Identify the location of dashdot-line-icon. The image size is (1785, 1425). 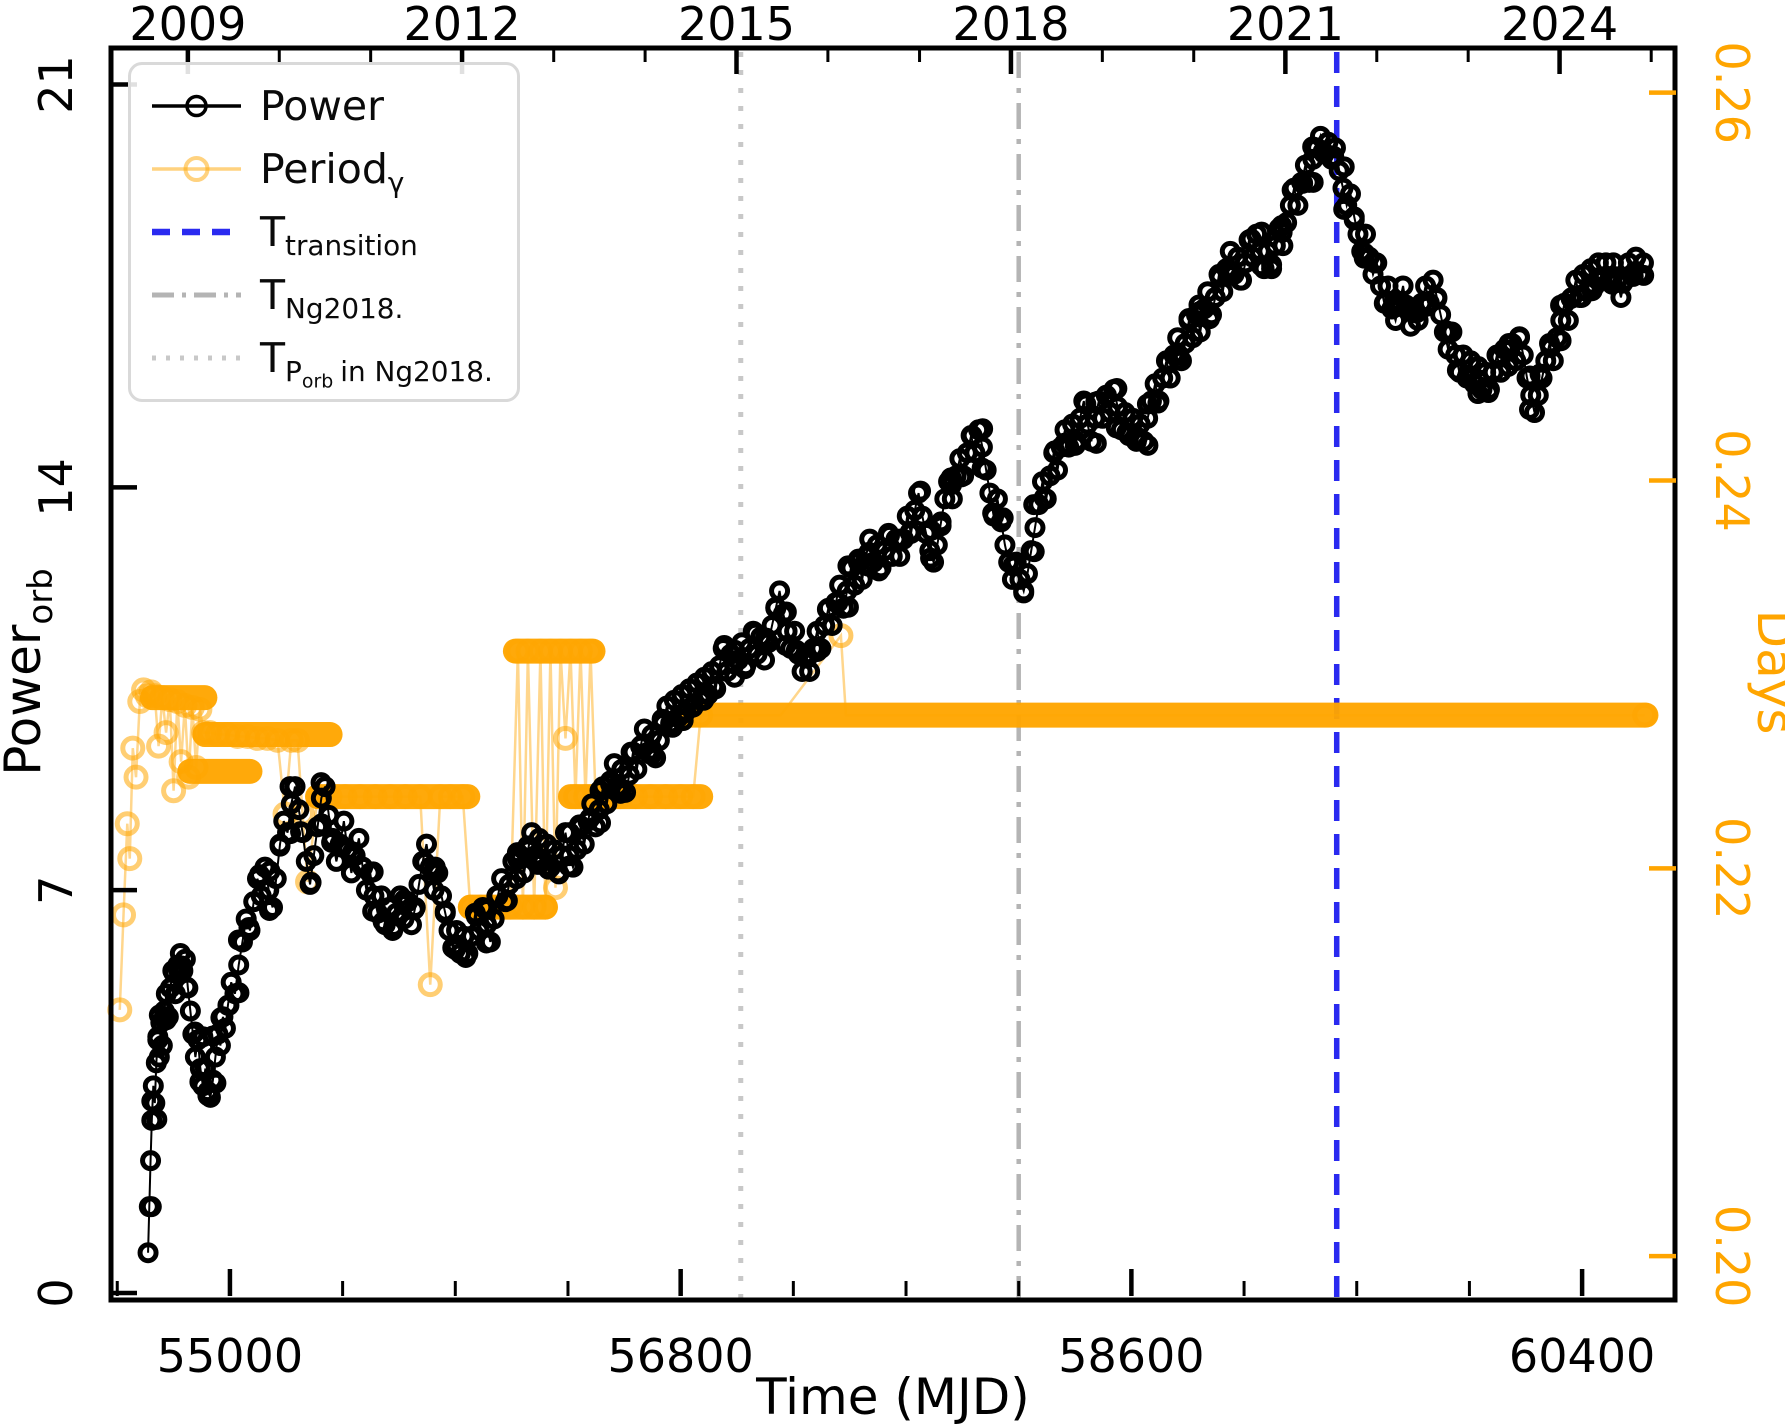
(196, 295).